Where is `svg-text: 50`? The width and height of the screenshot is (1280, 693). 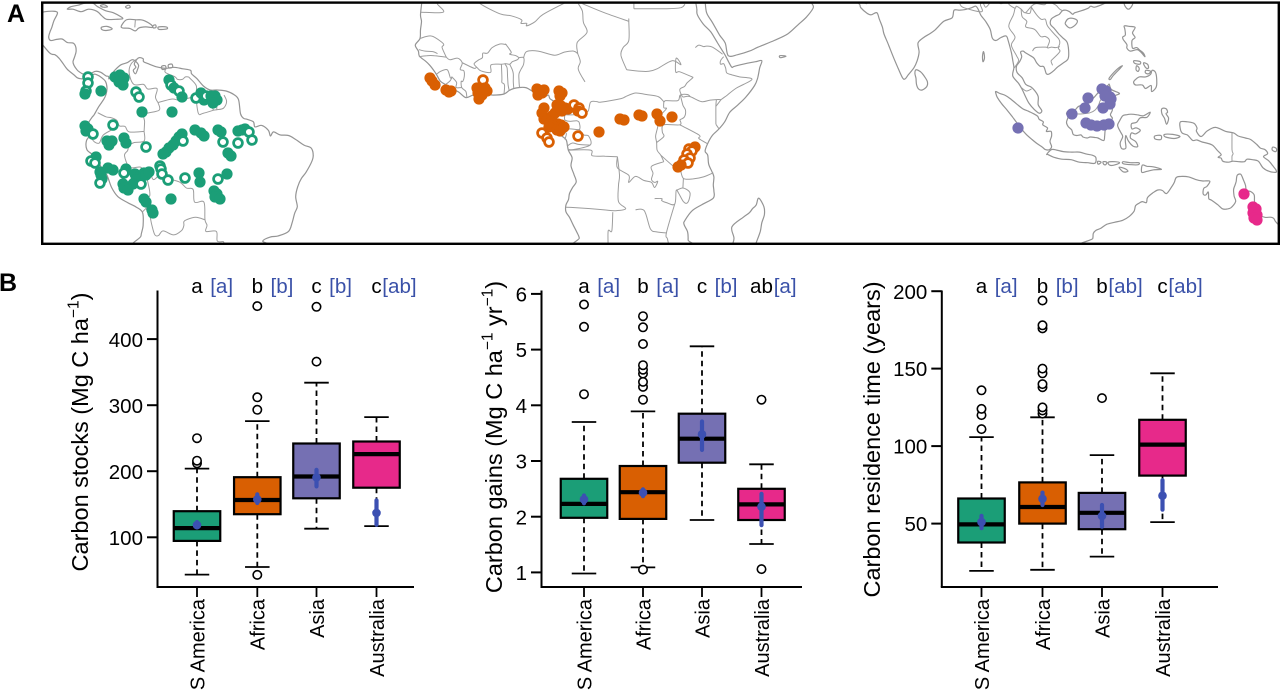
svg-text: 50 is located at coordinates (915, 524).